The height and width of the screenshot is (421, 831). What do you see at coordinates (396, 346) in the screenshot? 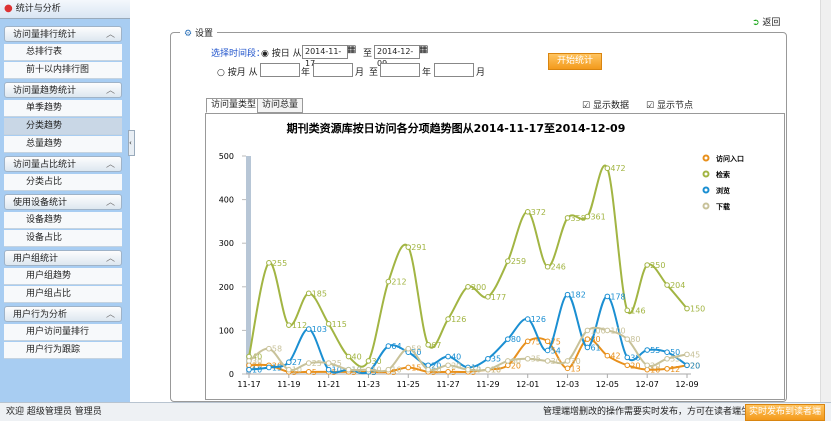
I see `data-label: 64` at bounding box center [396, 346].